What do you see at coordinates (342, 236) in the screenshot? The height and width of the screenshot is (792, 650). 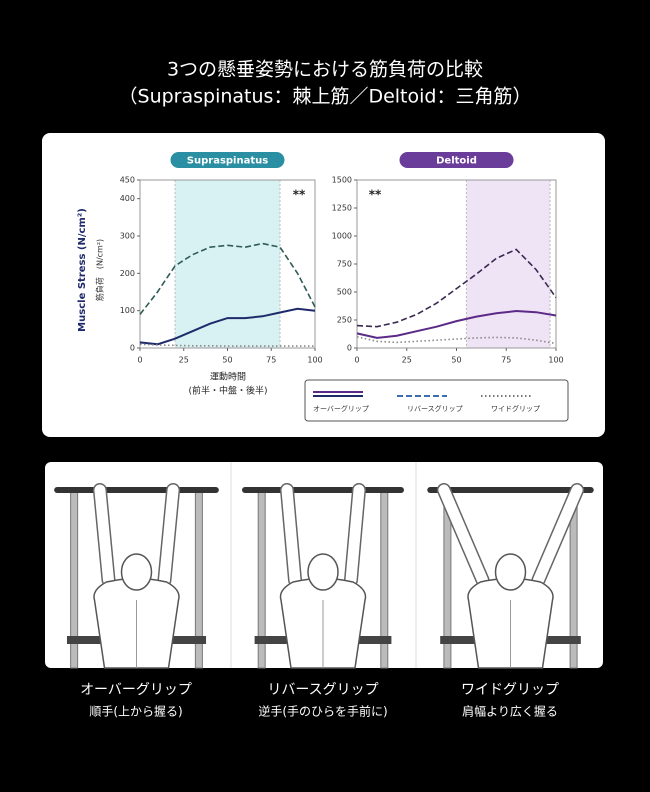 I see `y-tick-label: 1000` at bounding box center [342, 236].